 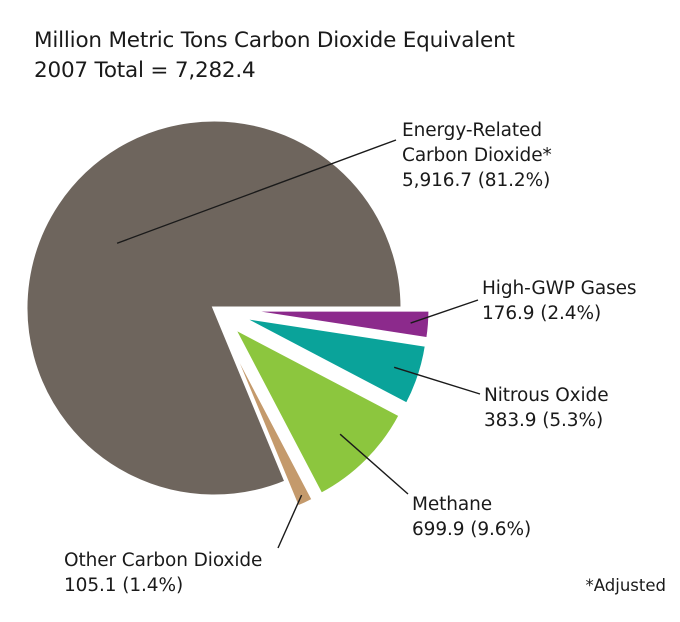 What do you see at coordinates (374, 464) in the screenshot?
I see `leader-line-methane` at bounding box center [374, 464].